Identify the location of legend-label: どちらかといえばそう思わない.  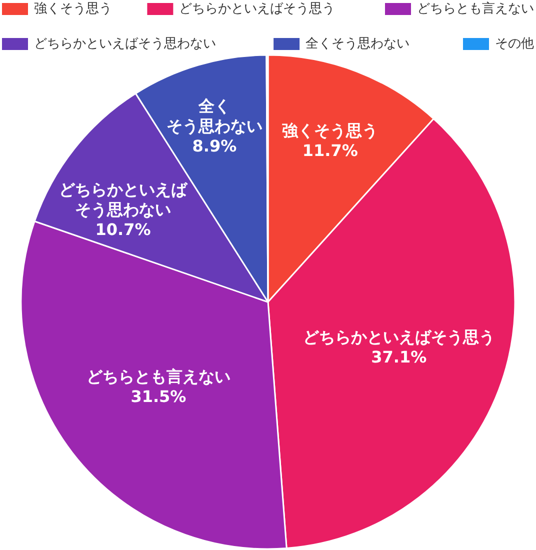
(125, 44).